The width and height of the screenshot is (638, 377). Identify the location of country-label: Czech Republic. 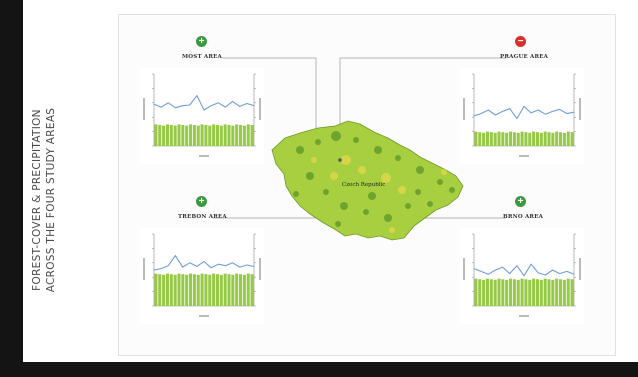
(364, 185).